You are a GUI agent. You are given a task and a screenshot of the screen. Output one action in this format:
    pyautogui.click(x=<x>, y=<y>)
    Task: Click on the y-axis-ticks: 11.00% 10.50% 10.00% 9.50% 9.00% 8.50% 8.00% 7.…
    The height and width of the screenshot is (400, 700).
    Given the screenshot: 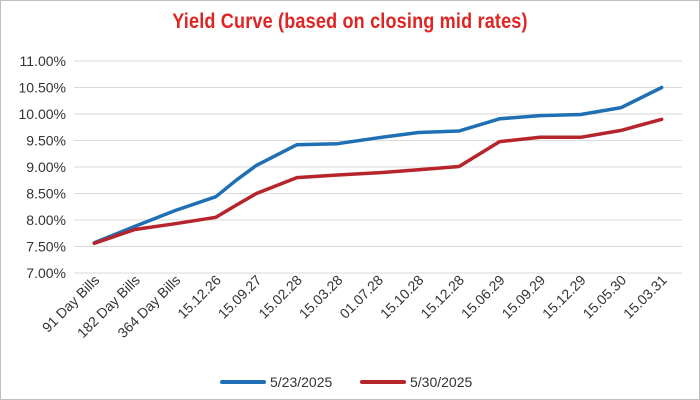 What is the action you would take?
    pyautogui.click(x=42, y=167)
    